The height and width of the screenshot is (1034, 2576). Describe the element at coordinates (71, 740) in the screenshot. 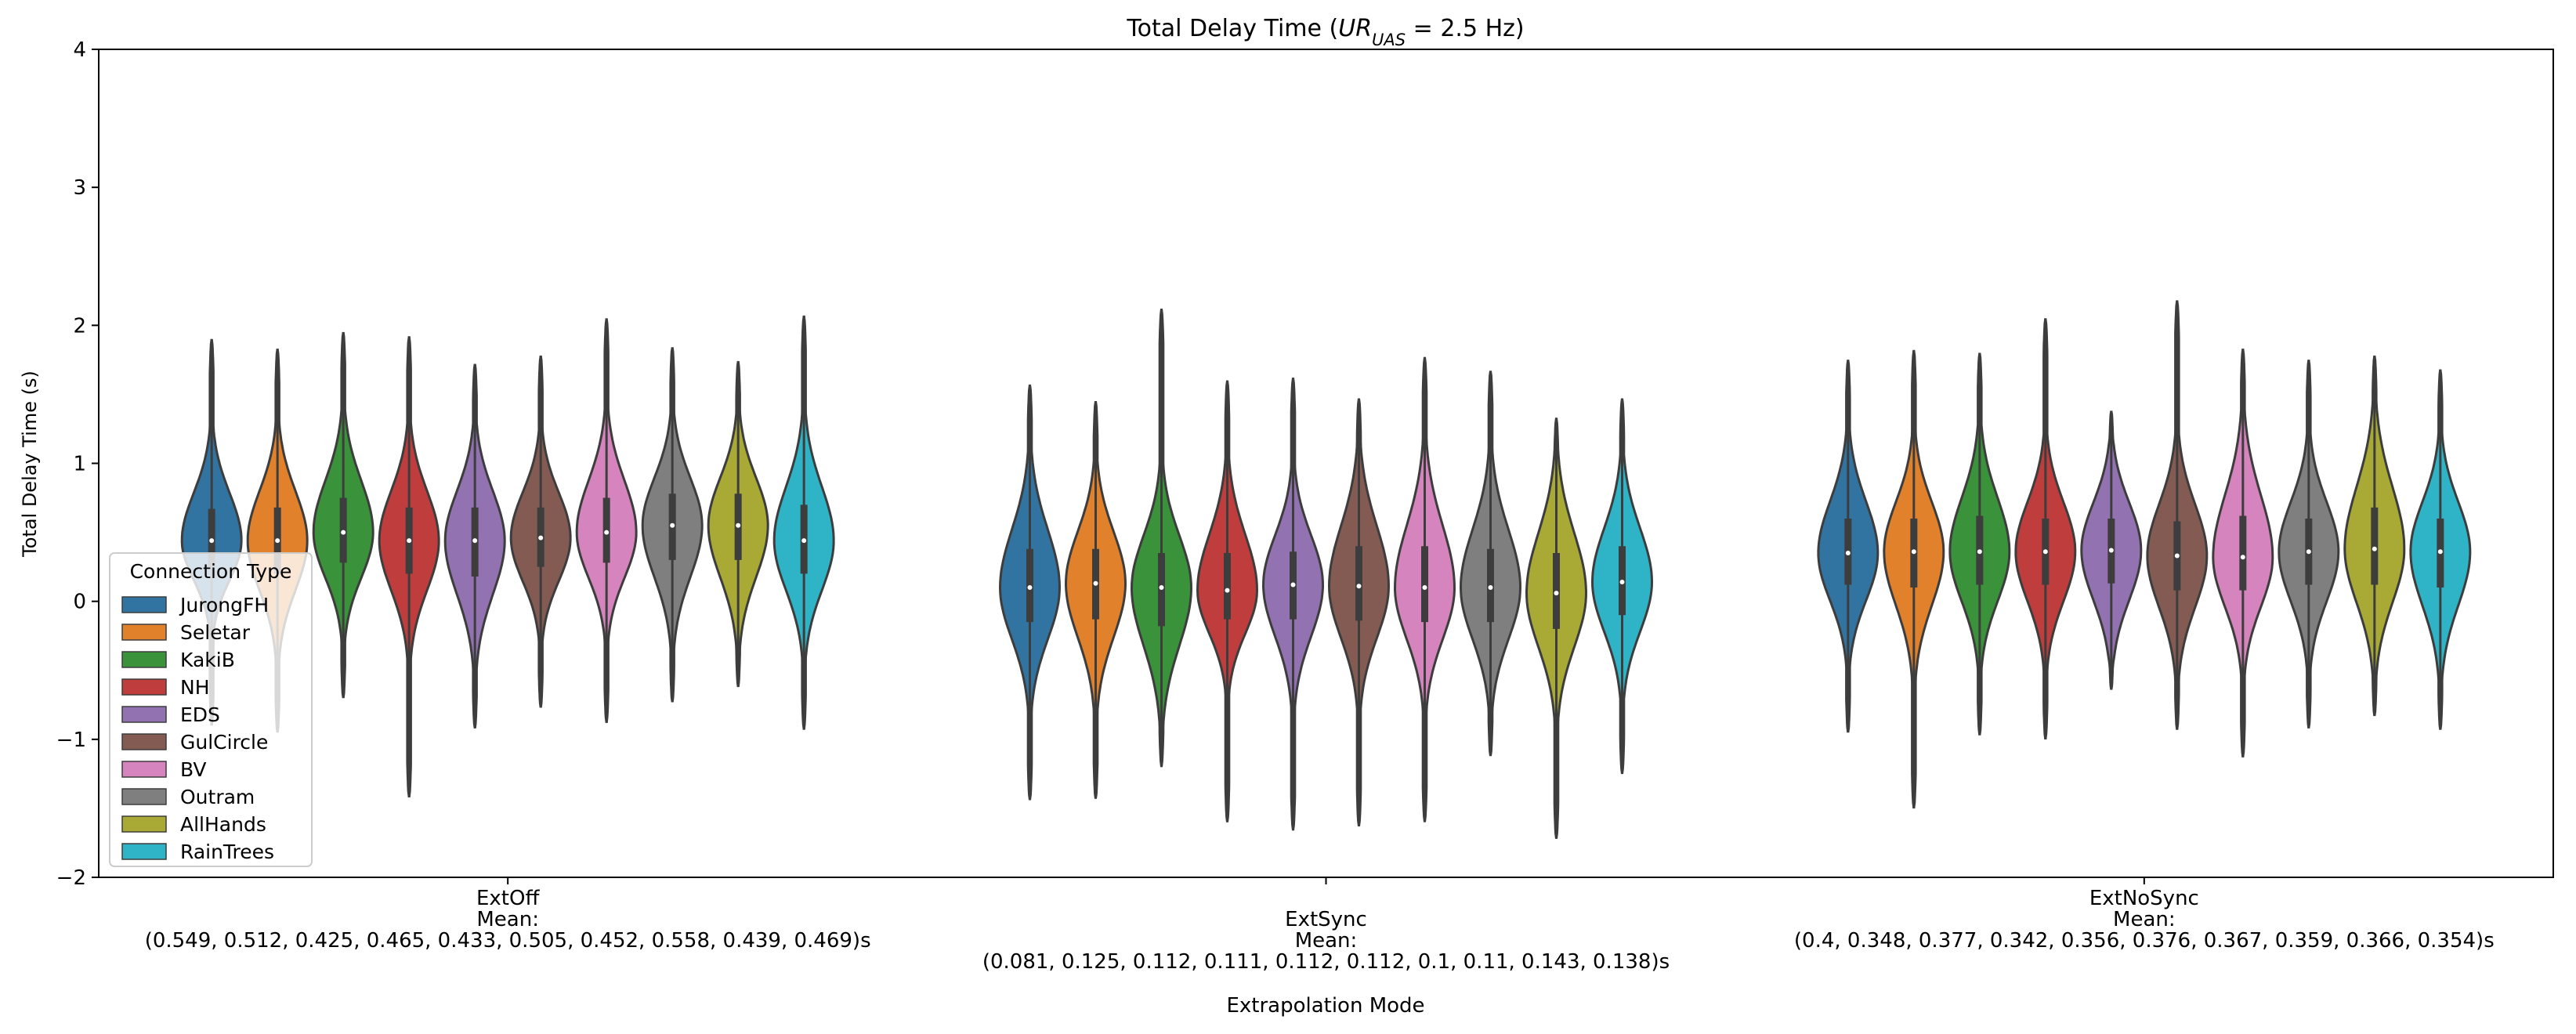

I see `y-tick-label: −1` at that location.